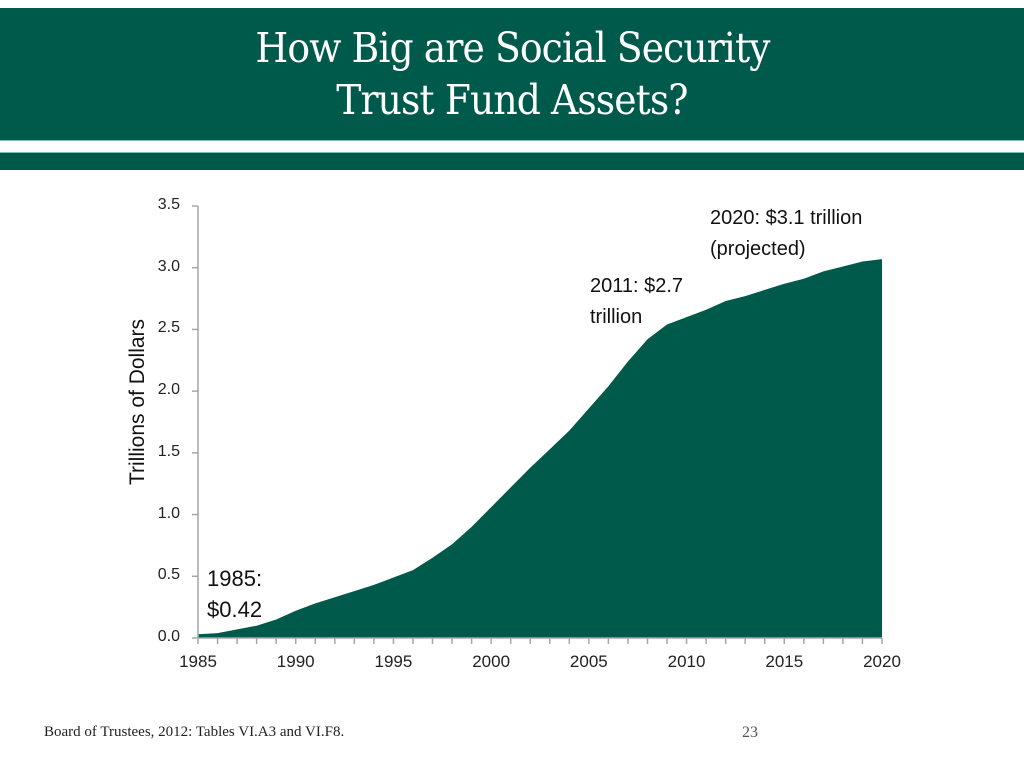 The width and height of the screenshot is (1024, 768). I want to click on y-tick-label: 2.0, so click(168, 390).